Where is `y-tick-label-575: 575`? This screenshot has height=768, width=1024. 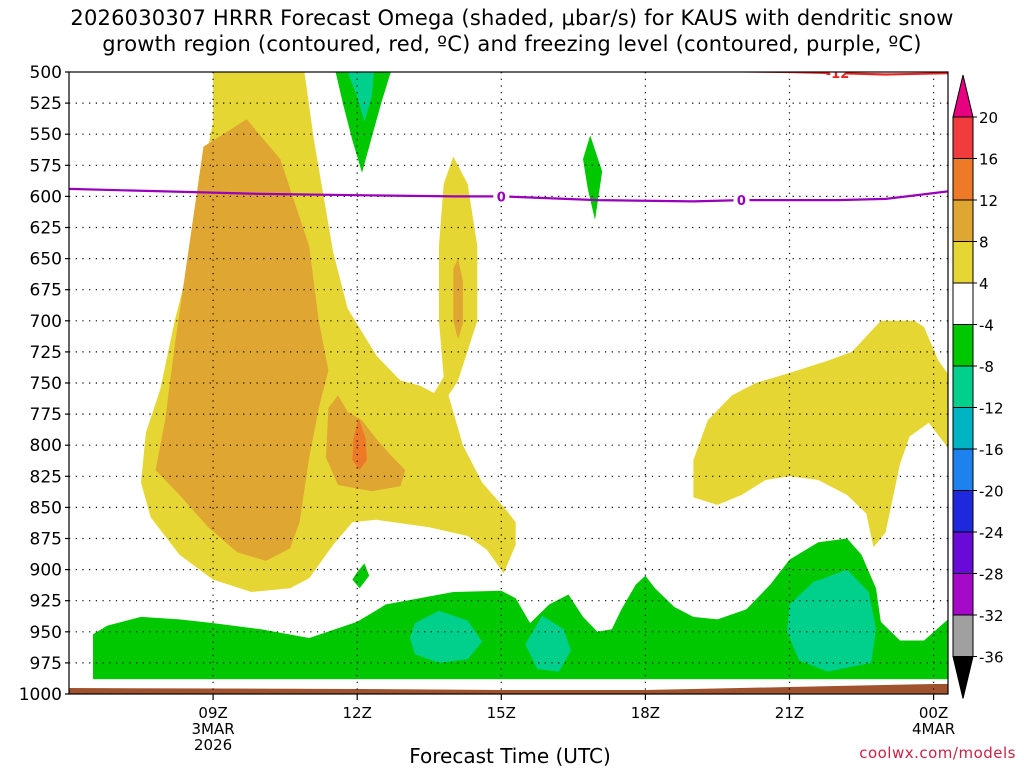
y-tick-label-575: 575 is located at coordinates (46, 166).